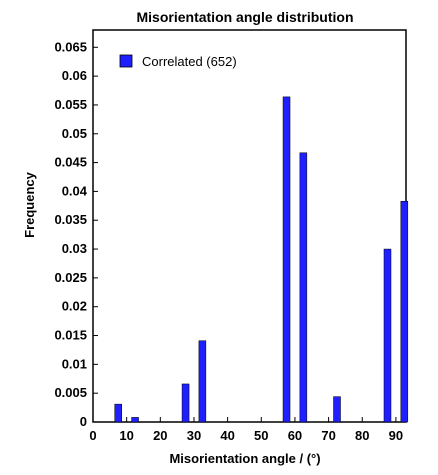 This screenshot has width=438, height=475. What do you see at coordinates (83, 421) in the screenshot?
I see `y-tick-label: 0` at bounding box center [83, 421].